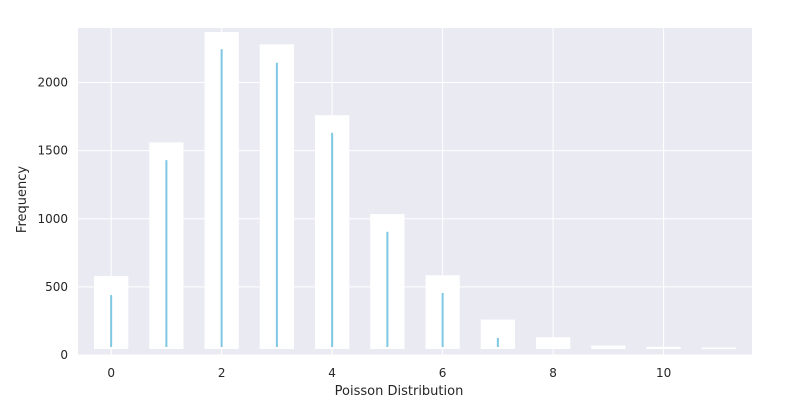 The width and height of the screenshot is (785, 408). I want to click on y-tick-label-1000: 1000, so click(52, 219).